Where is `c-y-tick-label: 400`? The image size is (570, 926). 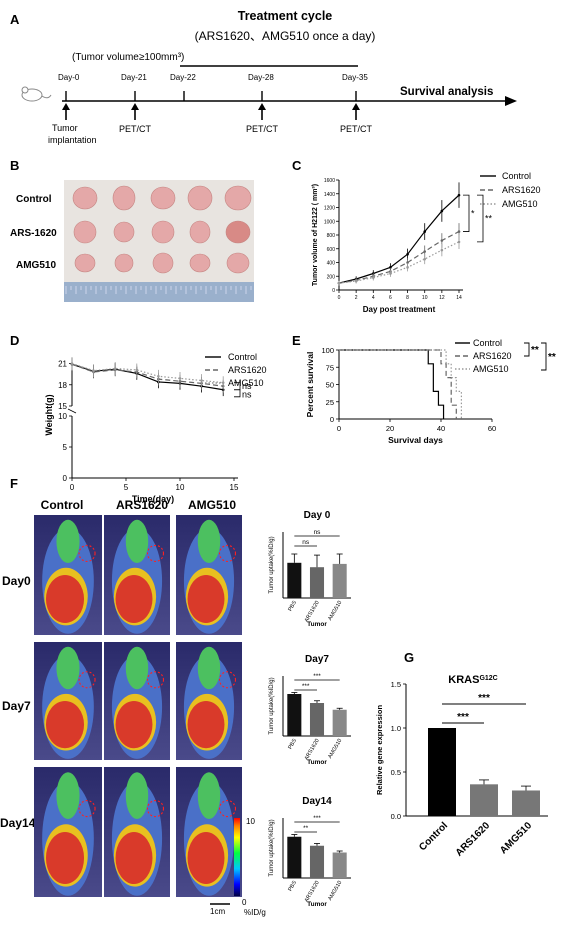 c-y-tick-label: 400 is located at coordinates (331, 264).